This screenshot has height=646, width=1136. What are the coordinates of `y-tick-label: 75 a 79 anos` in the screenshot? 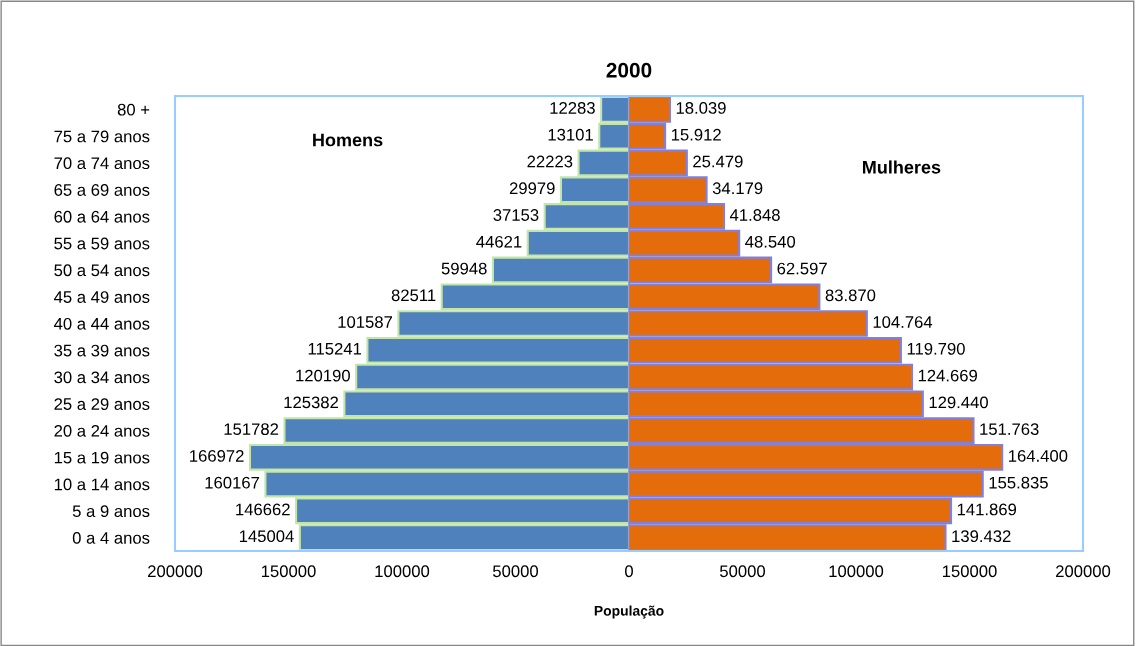 It's located at (102, 136).